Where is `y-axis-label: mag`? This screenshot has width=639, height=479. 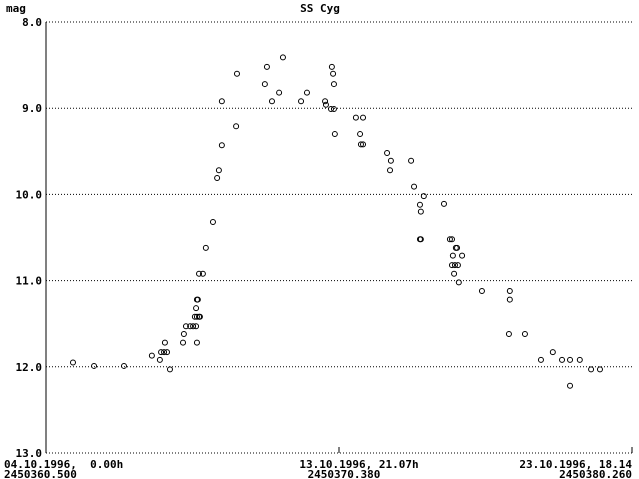 y-axis-label: mag is located at coordinates (16, 8).